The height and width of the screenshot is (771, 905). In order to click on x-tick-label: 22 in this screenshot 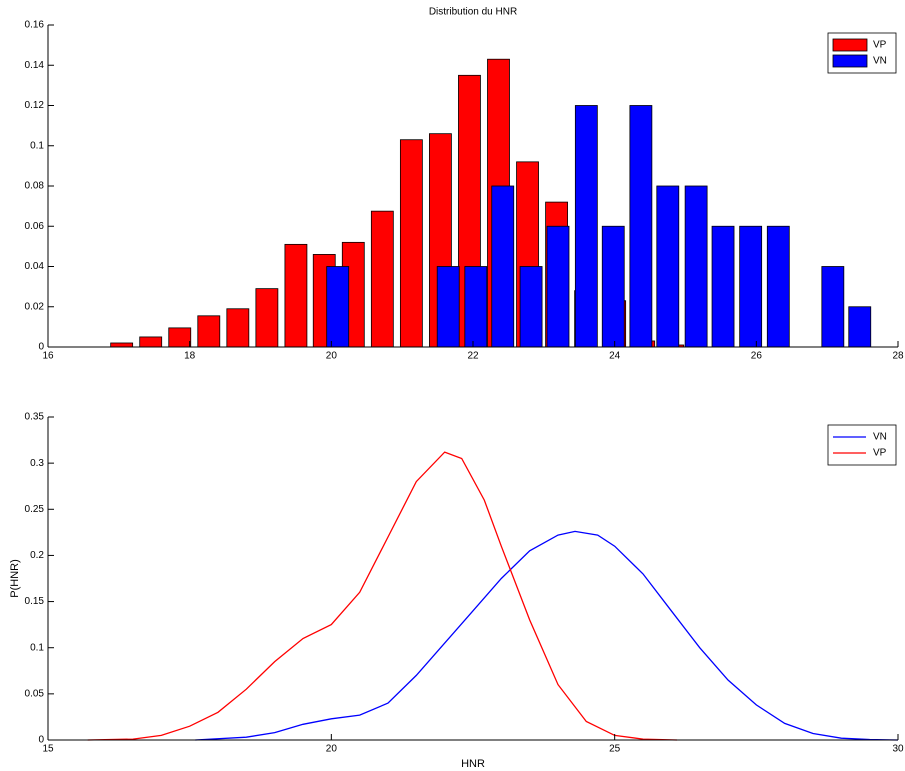, I will do `click(473, 356)`.